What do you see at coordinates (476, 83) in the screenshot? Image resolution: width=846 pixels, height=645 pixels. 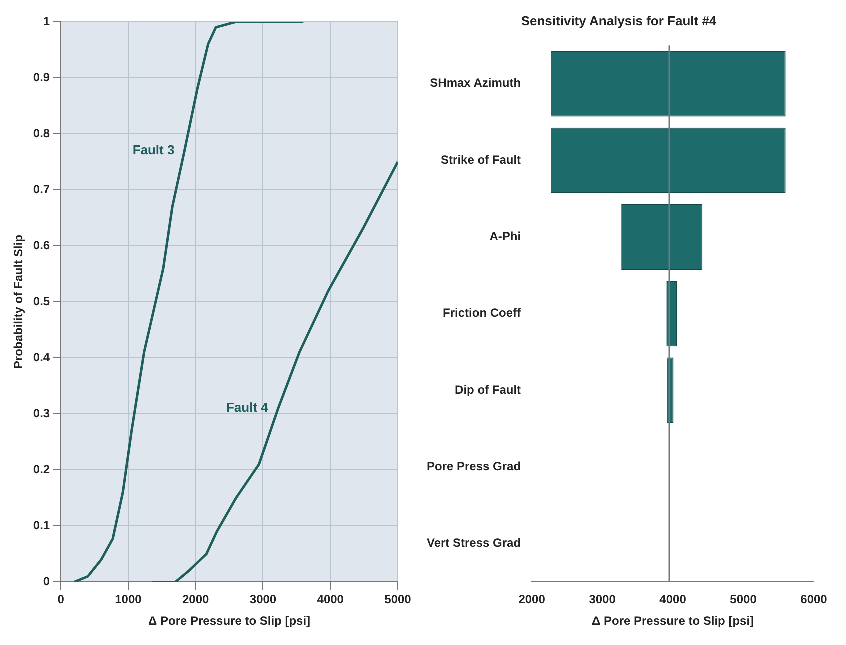 I see `y-tick-label: SHmax Azimuth` at bounding box center [476, 83].